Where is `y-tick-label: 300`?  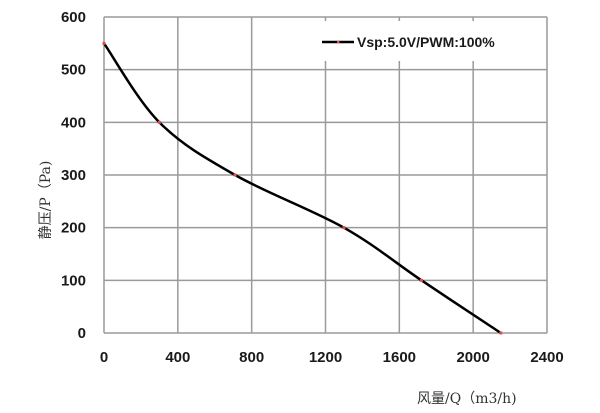
y-tick-label: 300 is located at coordinates (73, 175).